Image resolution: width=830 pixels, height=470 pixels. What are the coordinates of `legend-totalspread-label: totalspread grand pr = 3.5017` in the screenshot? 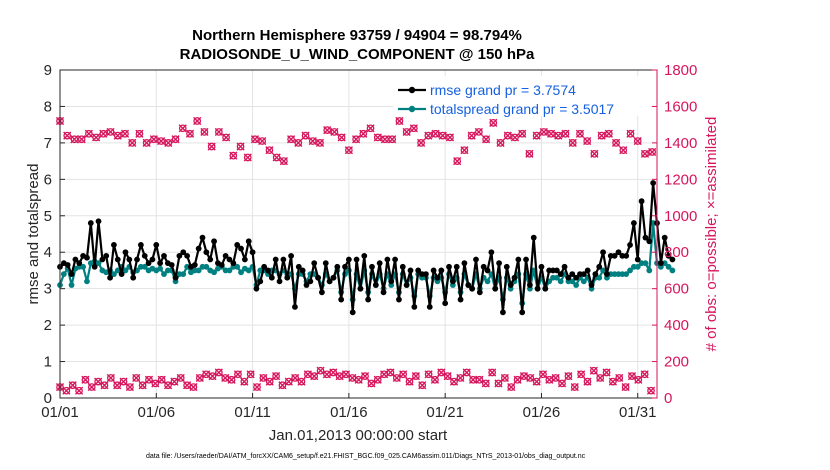 It's located at (522, 109).